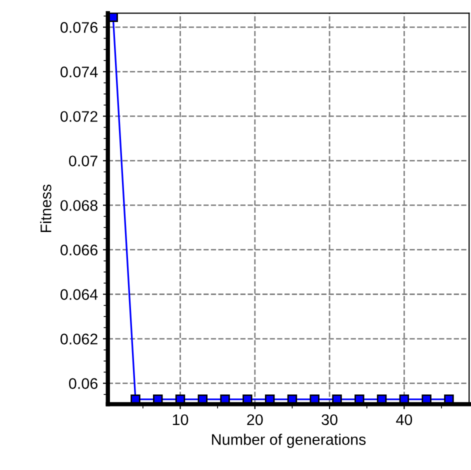 This screenshot has height=470, width=471. Describe the element at coordinates (79, 116) in the screenshot. I see `y-tick-label: 0.072` at that location.